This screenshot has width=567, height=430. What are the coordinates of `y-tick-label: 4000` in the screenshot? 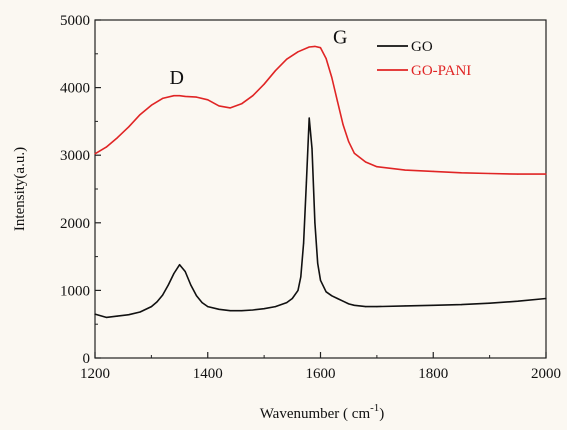 It's located at (75, 89).